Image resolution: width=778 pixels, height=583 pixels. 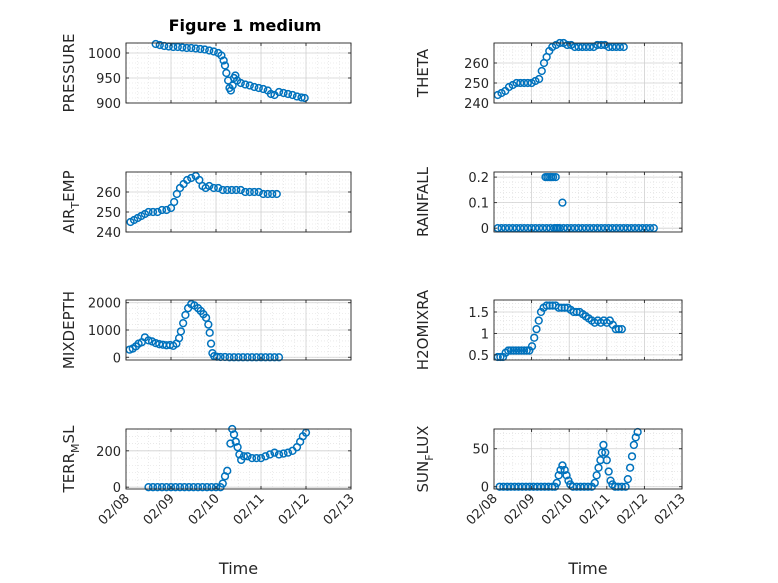 What do you see at coordinates (104, 304) in the screenshot?
I see `y-tick-label: 2000` at bounding box center [104, 304].